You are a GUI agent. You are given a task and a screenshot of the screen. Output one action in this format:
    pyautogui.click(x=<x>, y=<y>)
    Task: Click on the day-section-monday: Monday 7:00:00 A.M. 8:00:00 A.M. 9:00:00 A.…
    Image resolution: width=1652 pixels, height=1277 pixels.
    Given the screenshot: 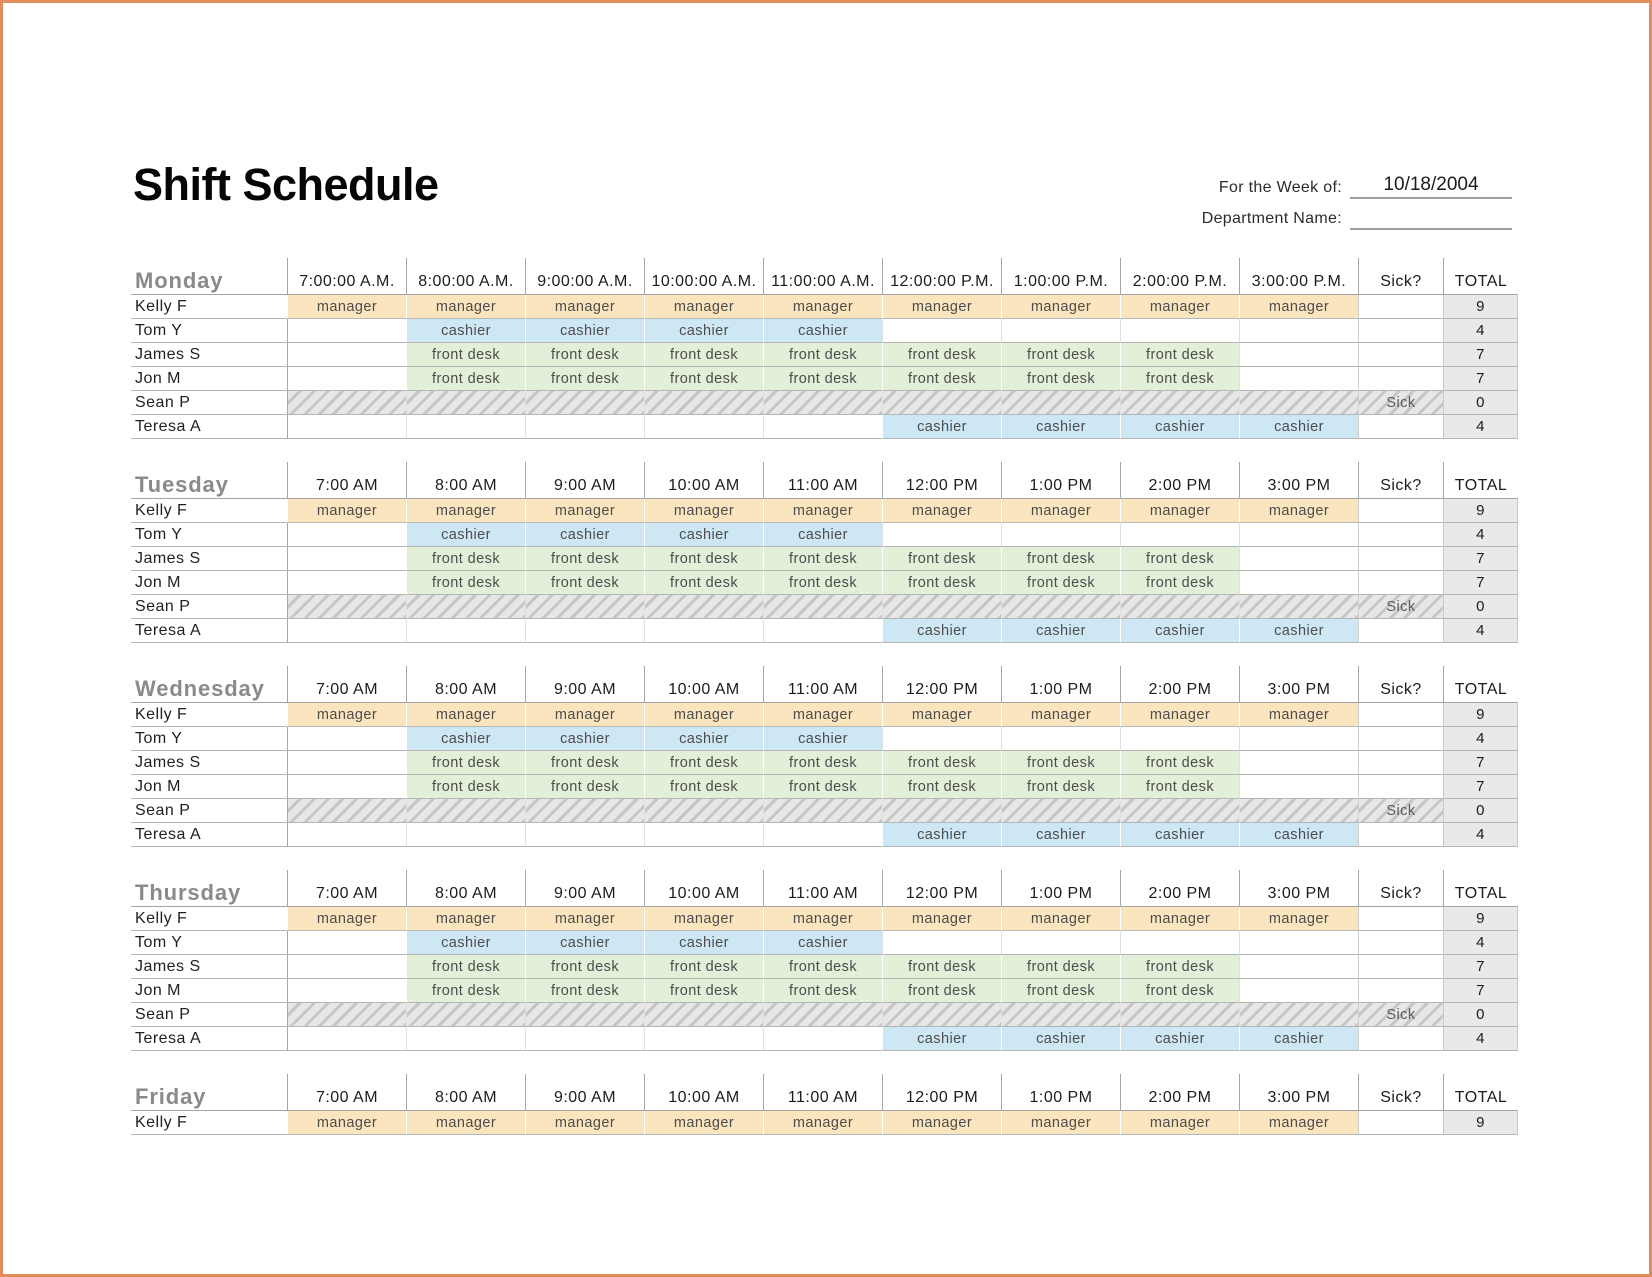 What is the action you would take?
    pyautogui.click(x=824, y=348)
    